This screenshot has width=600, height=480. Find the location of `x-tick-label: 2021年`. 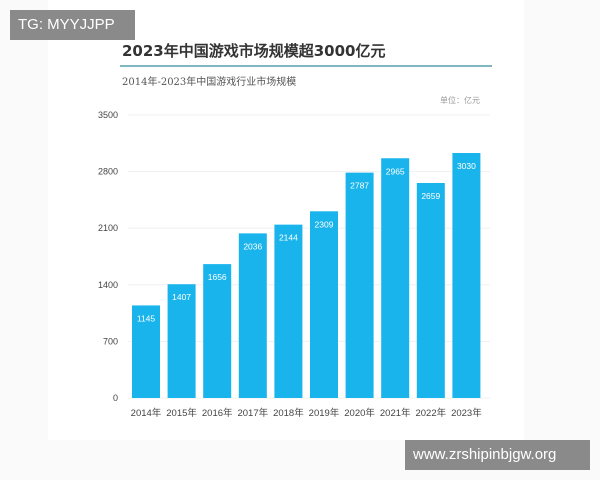

x-tick-label: 2021年 is located at coordinates (395, 413).